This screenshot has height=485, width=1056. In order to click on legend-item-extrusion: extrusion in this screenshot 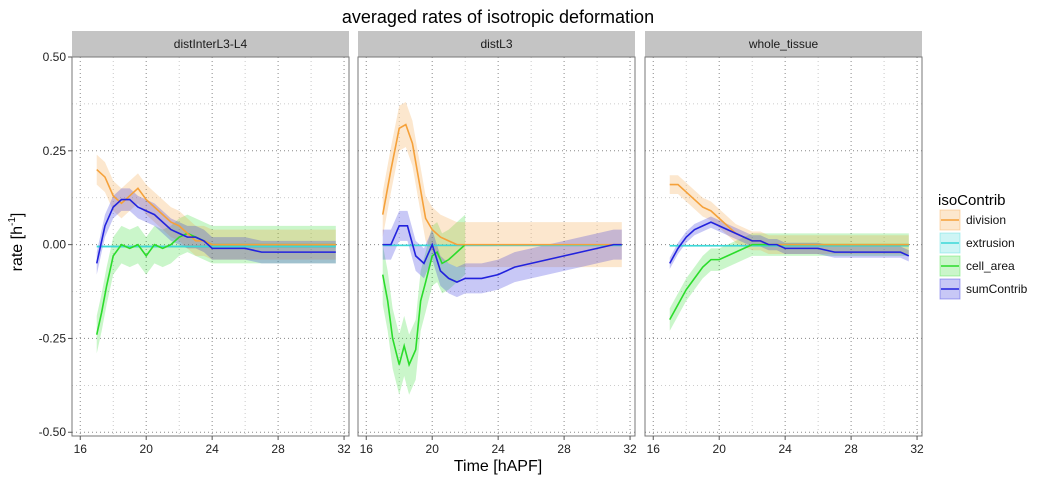, I will do `click(977, 243)`.